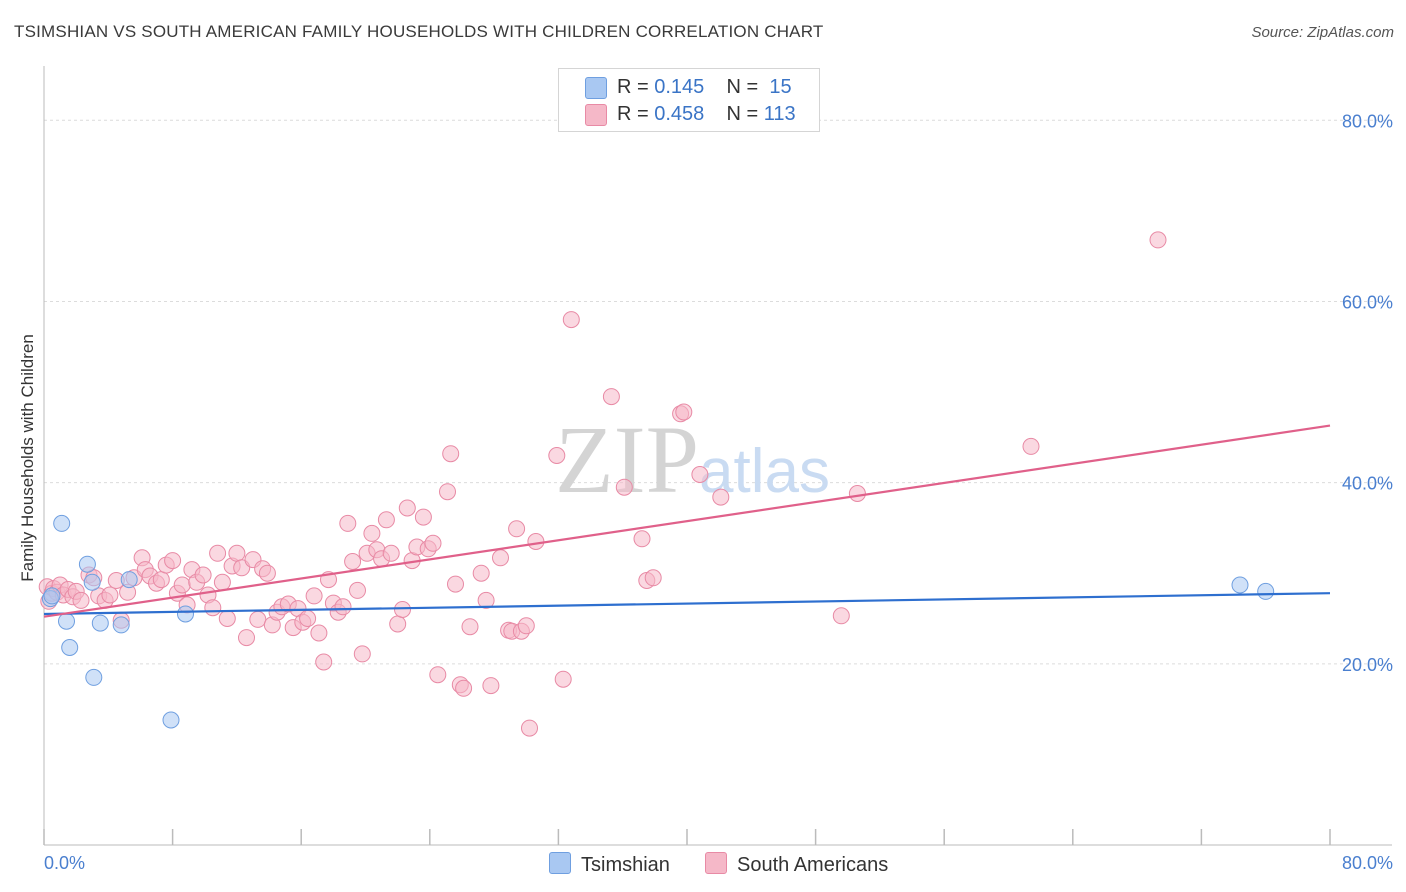 The height and width of the screenshot is (892, 1406). What do you see at coordinates (1367, 665) in the screenshot?
I see `y-tick-label: 20.0%` at bounding box center [1367, 665].